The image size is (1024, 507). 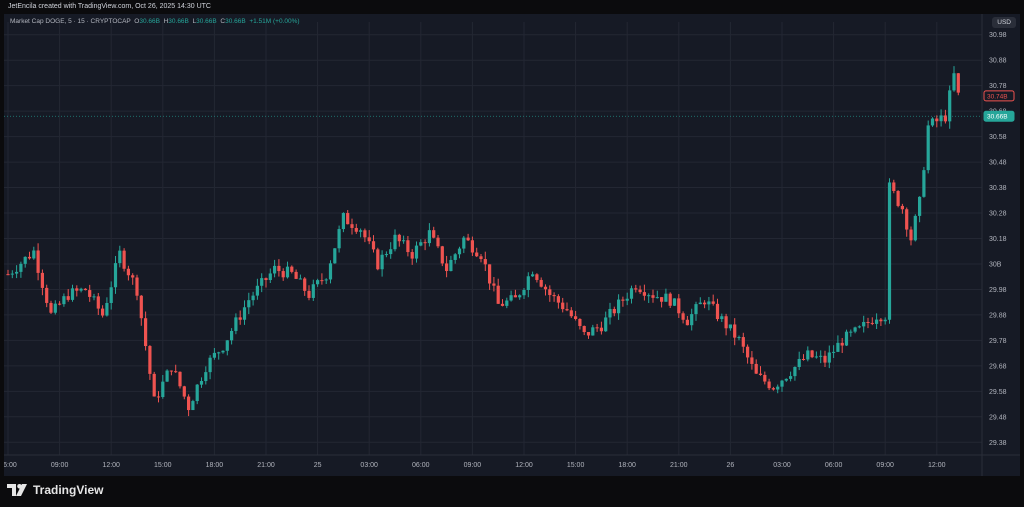 What do you see at coordinates (998, 315) in the screenshot?
I see `y-tick-label: 29.88` at bounding box center [998, 315].